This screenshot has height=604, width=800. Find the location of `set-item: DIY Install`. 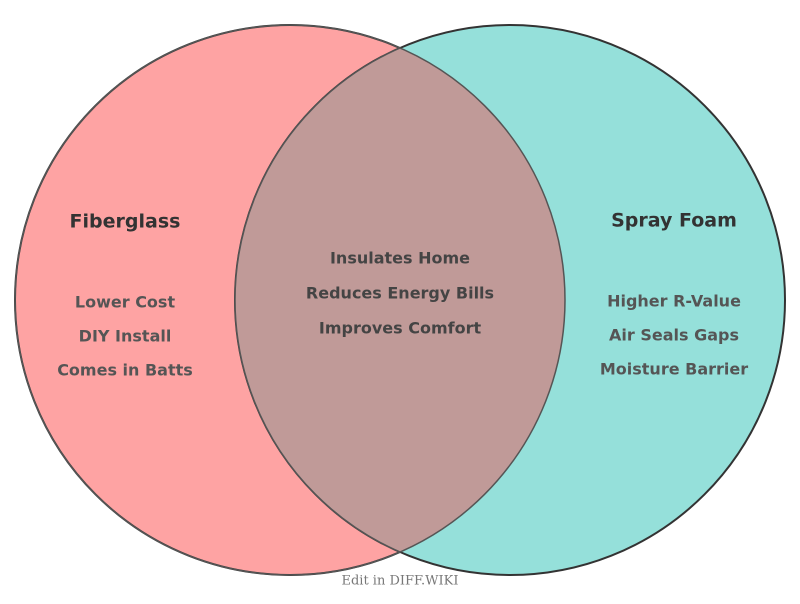

set-item: DIY Install is located at coordinates (125, 336).